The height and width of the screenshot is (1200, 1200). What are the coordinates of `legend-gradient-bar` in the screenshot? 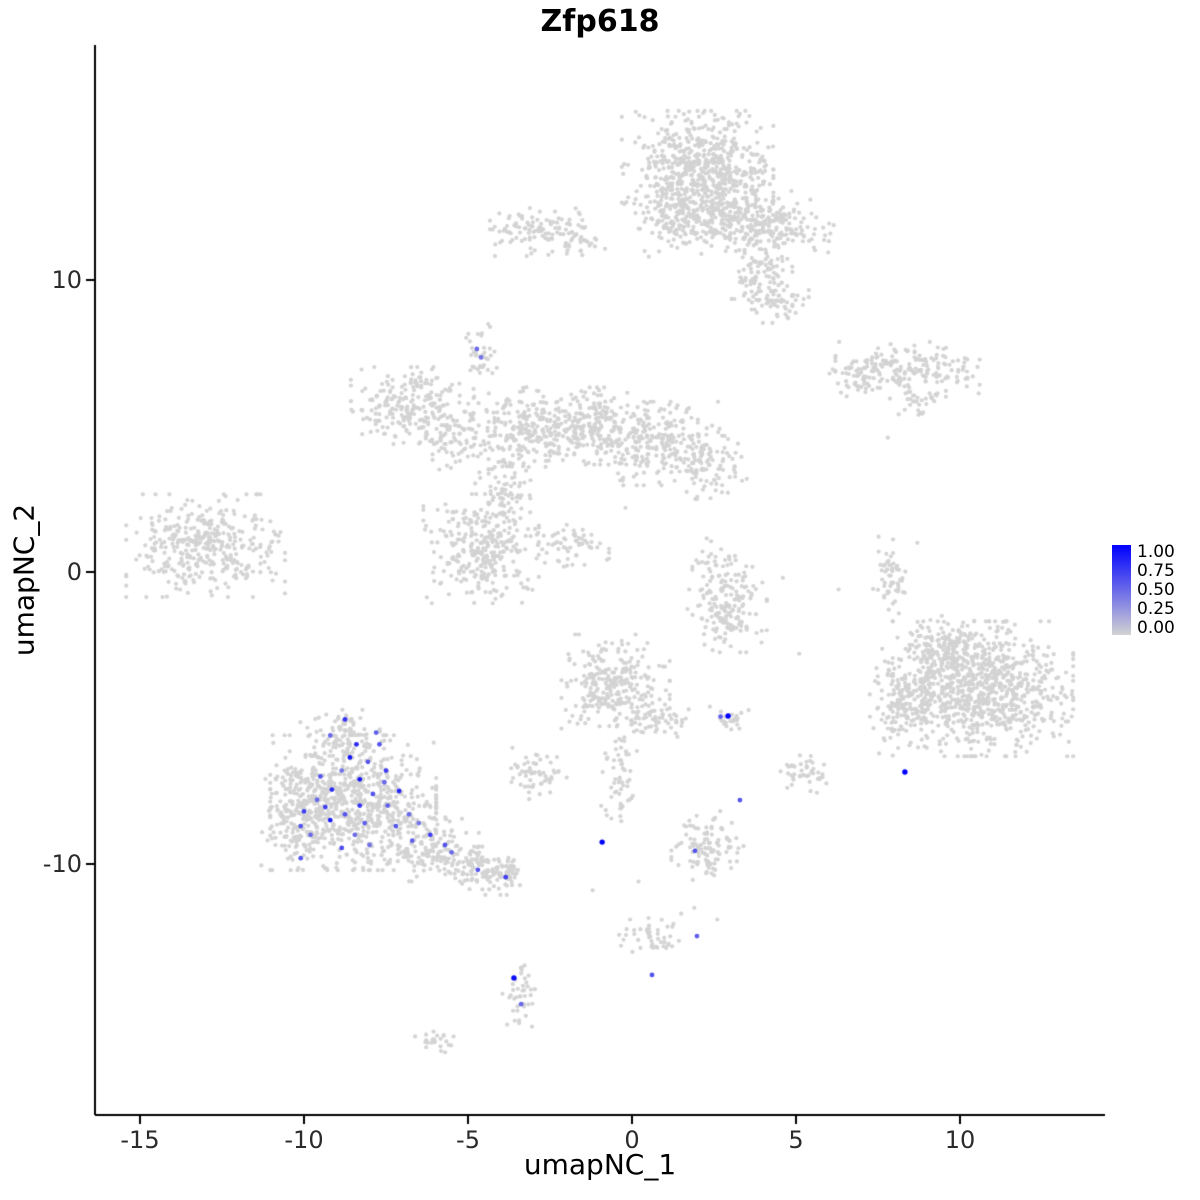 It's located at (1121, 590).